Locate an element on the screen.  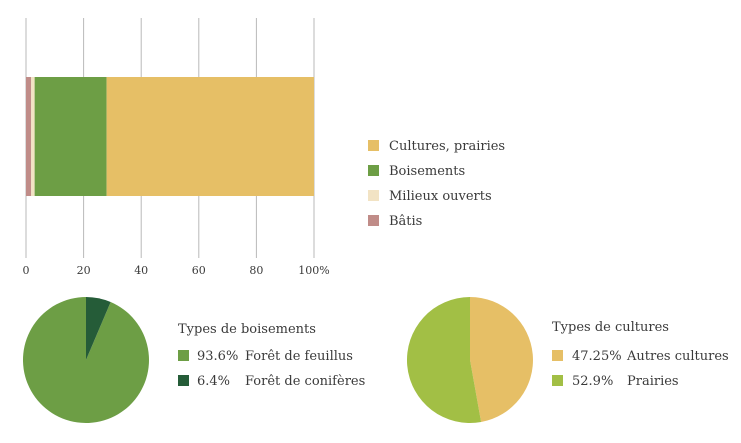
pie-boisements-title: Types de boisements is located at coordinates (247, 329).